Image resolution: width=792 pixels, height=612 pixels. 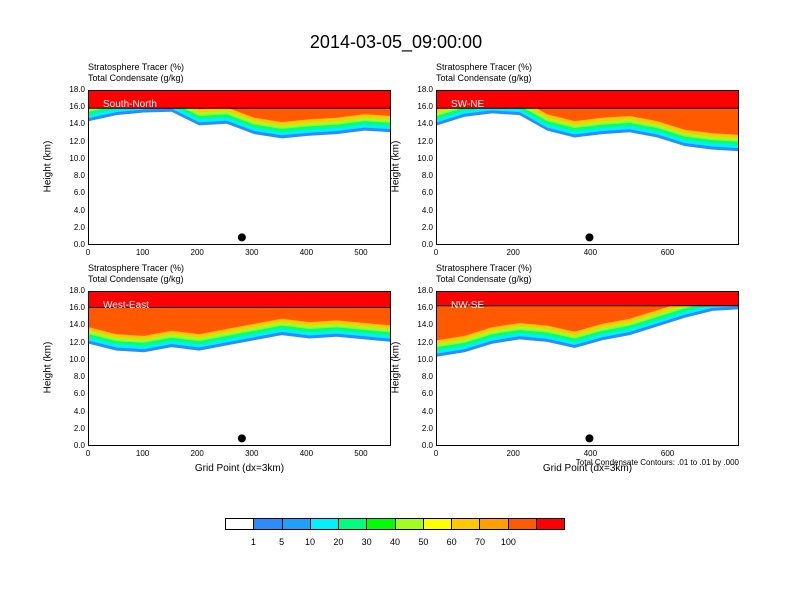 I want to click on plot-area: South-North, so click(x=239, y=167).